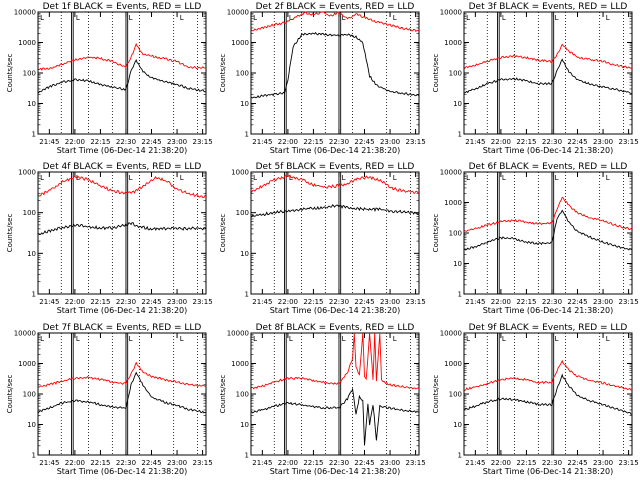 This screenshot has width=640, height=485. What do you see at coordinates (122, 7) in the screenshot?
I see `panel-title: Det 1f BLACK = Events, RED = LLD` at bounding box center [122, 7].